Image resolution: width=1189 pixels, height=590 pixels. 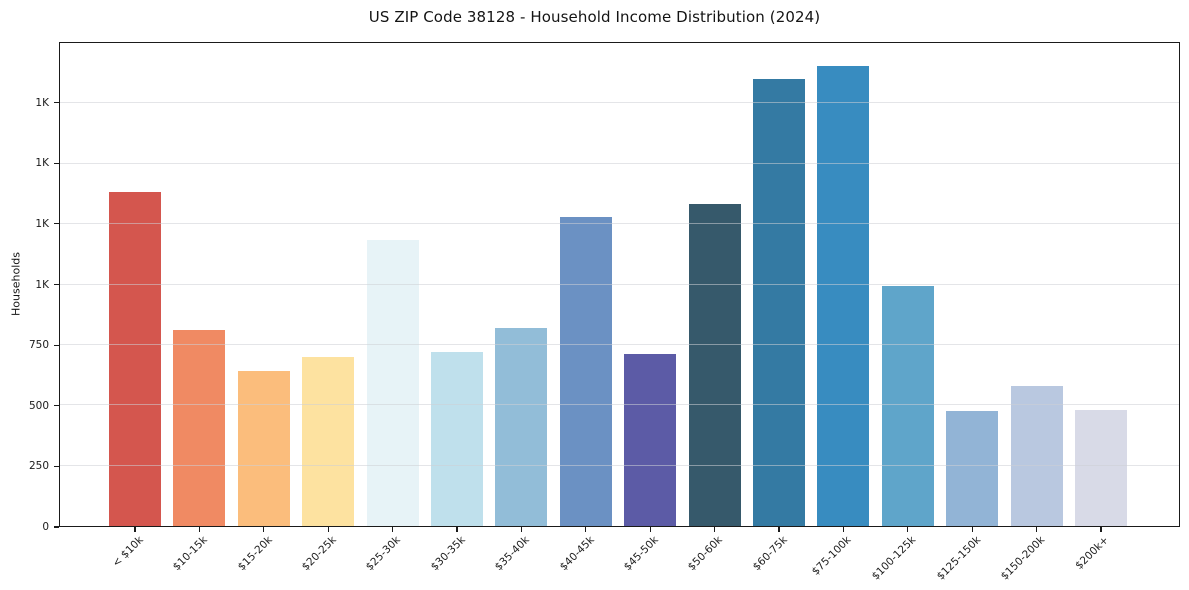 What do you see at coordinates (328, 441) in the screenshot?
I see `bar-$20-25k` at bounding box center [328, 441].